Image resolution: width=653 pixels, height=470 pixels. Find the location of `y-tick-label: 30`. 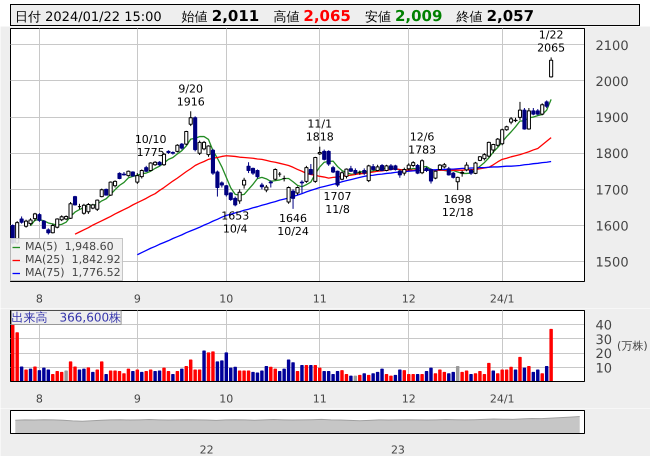

y-tick-label: 30 is located at coordinates (604, 340).